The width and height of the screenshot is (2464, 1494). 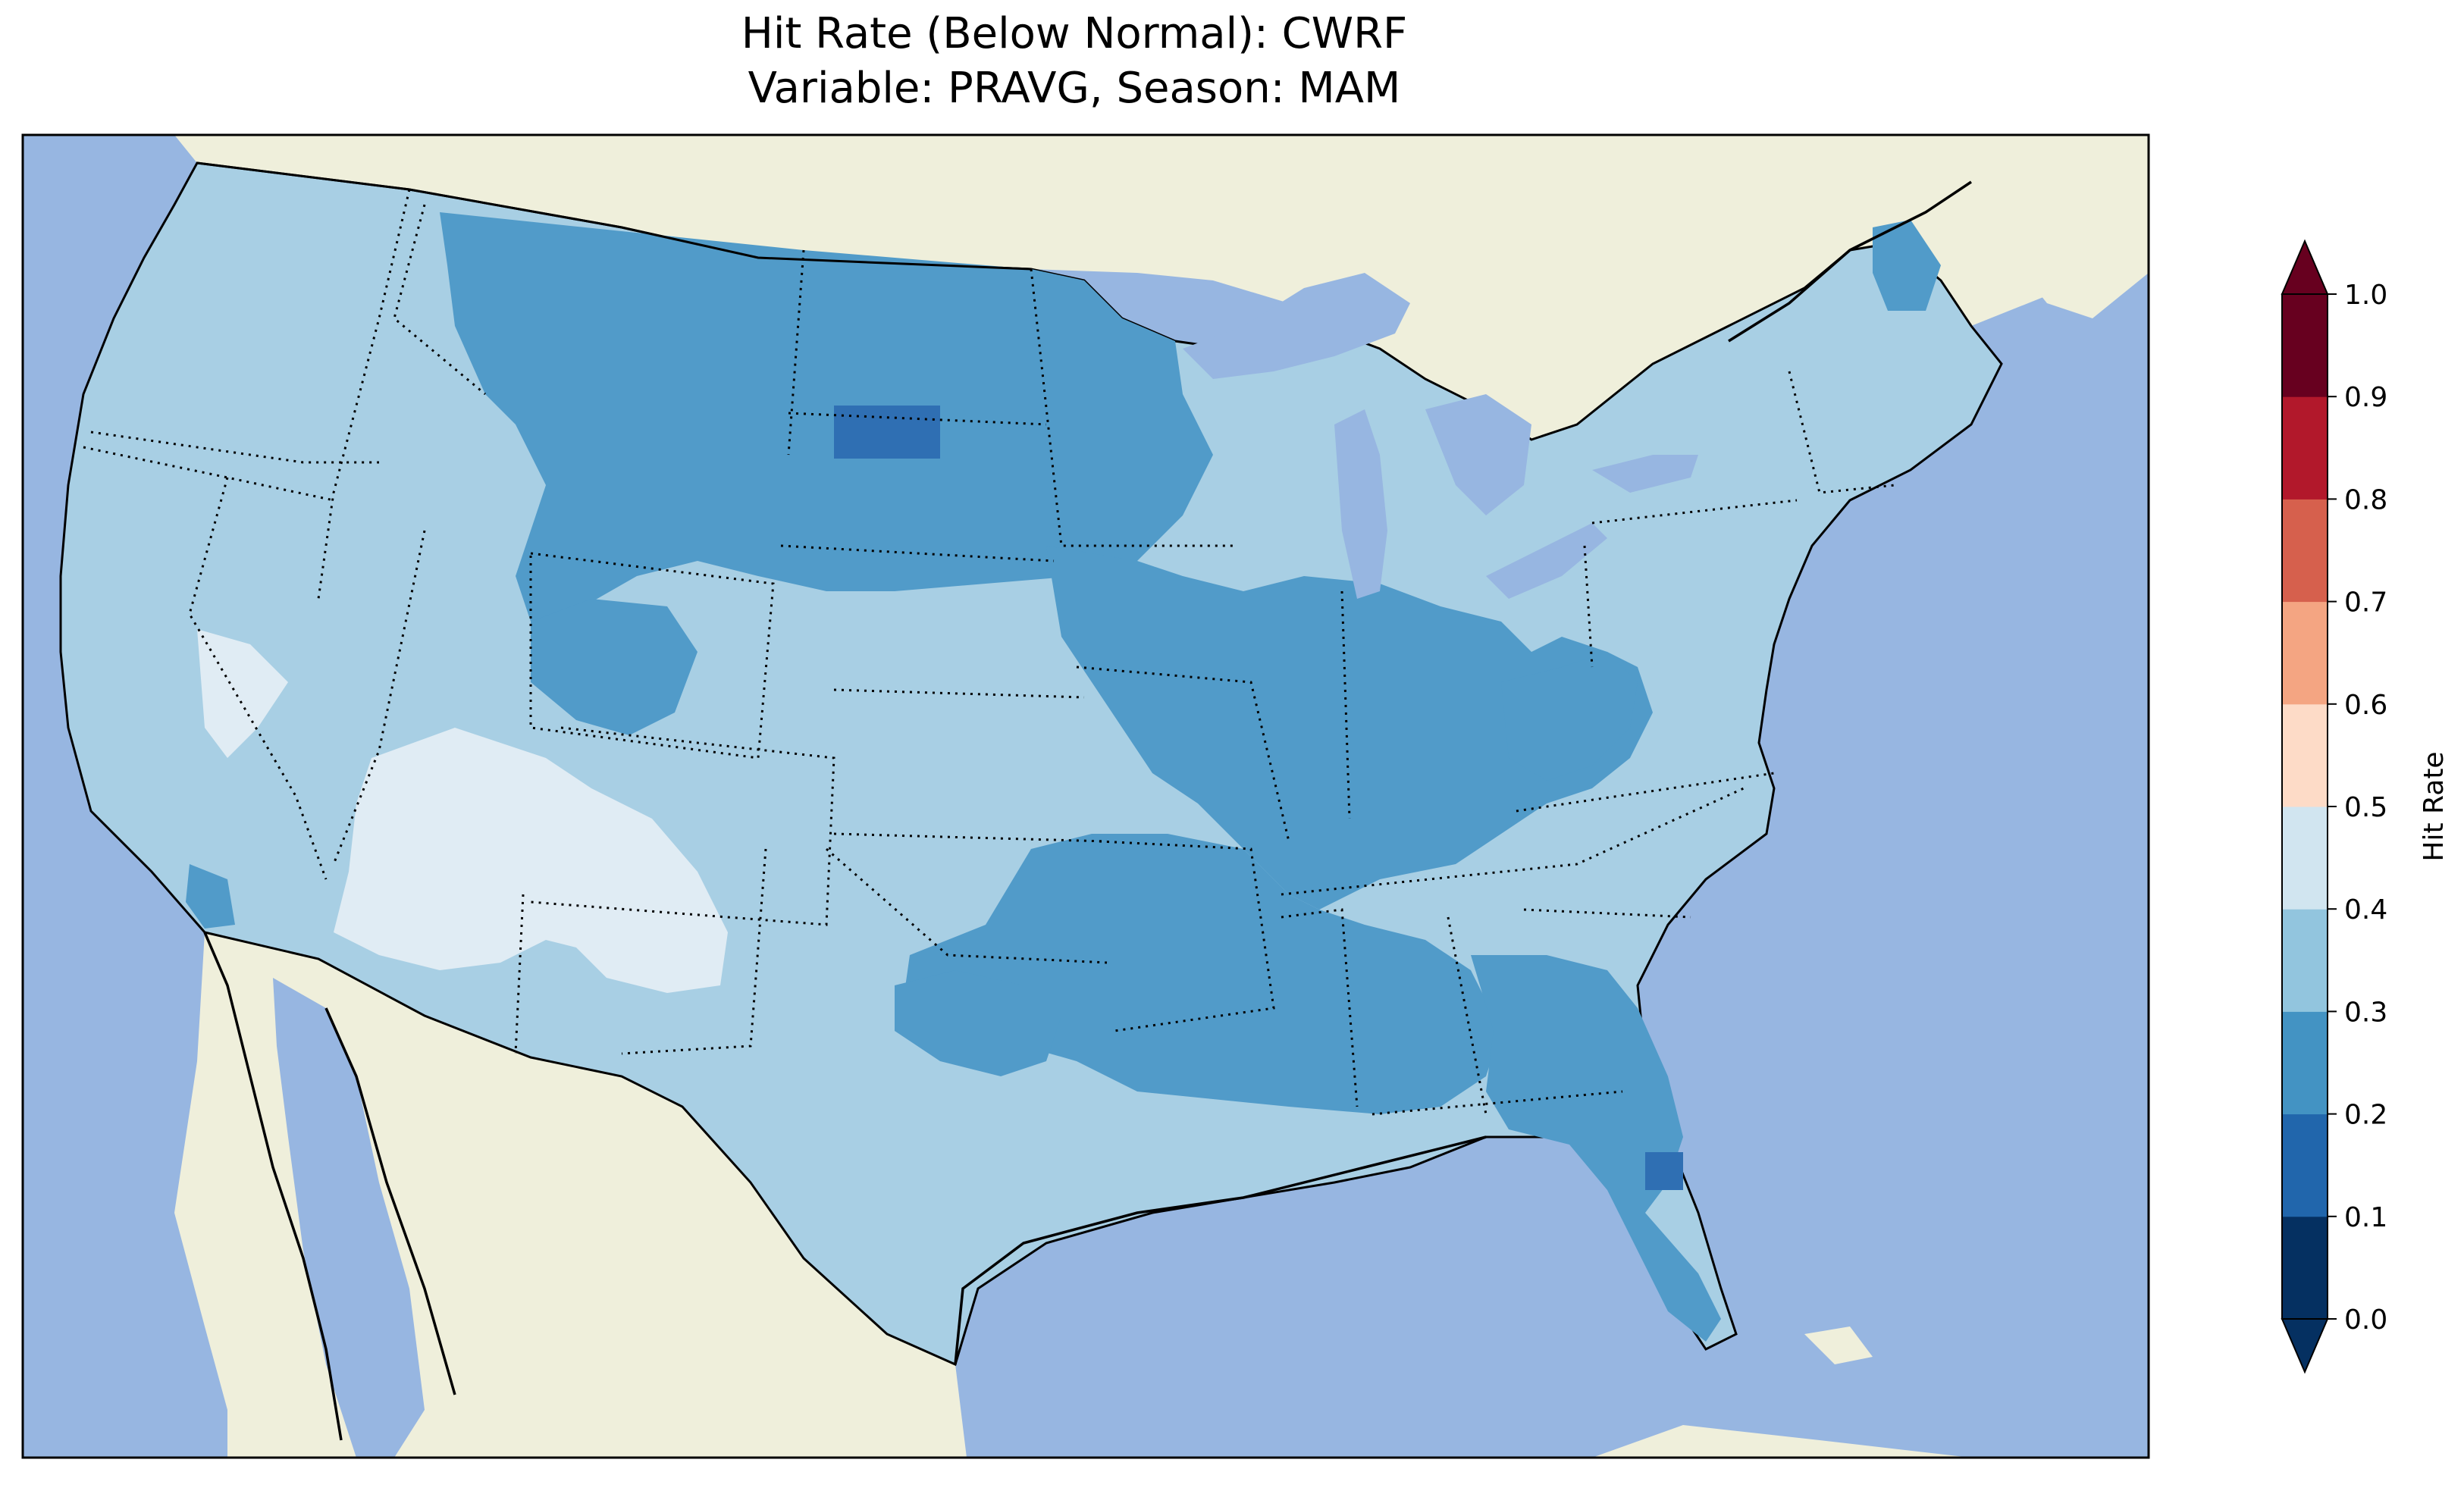 I want to click on border-al-ga, so click(x=1467, y=1015).